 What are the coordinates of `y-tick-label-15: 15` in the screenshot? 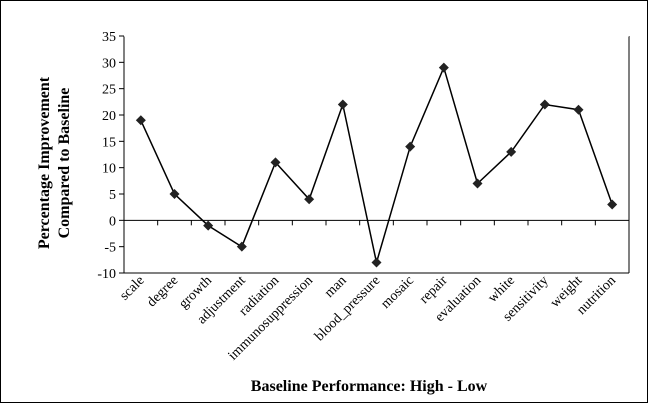 It's located at (109, 142).